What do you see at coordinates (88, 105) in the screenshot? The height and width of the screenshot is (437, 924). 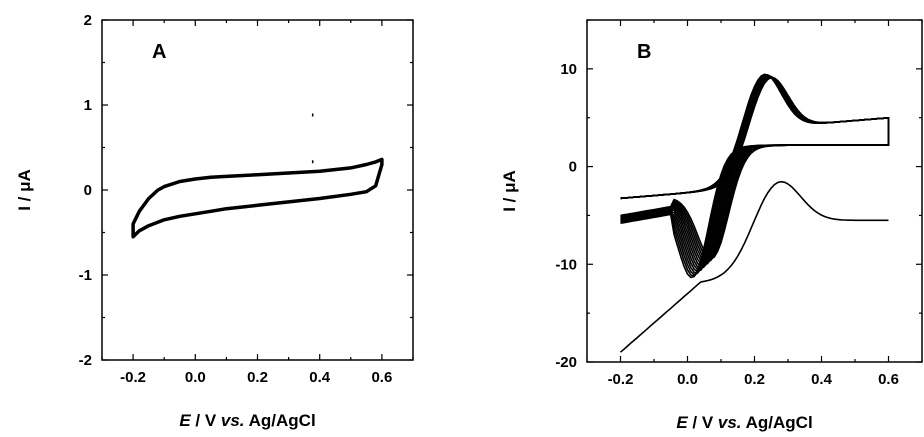 I see `y-tick-label: 1` at bounding box center [88, 105].